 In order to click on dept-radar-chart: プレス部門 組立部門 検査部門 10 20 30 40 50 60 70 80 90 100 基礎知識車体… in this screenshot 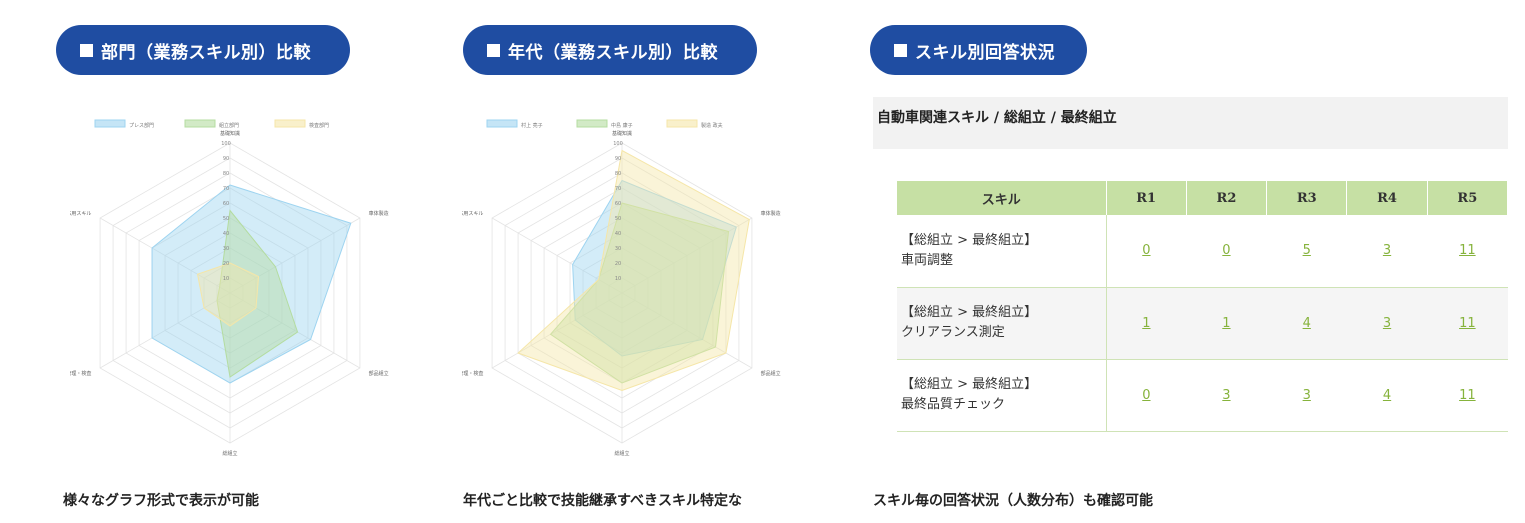, I will do `click(229, 288)`.